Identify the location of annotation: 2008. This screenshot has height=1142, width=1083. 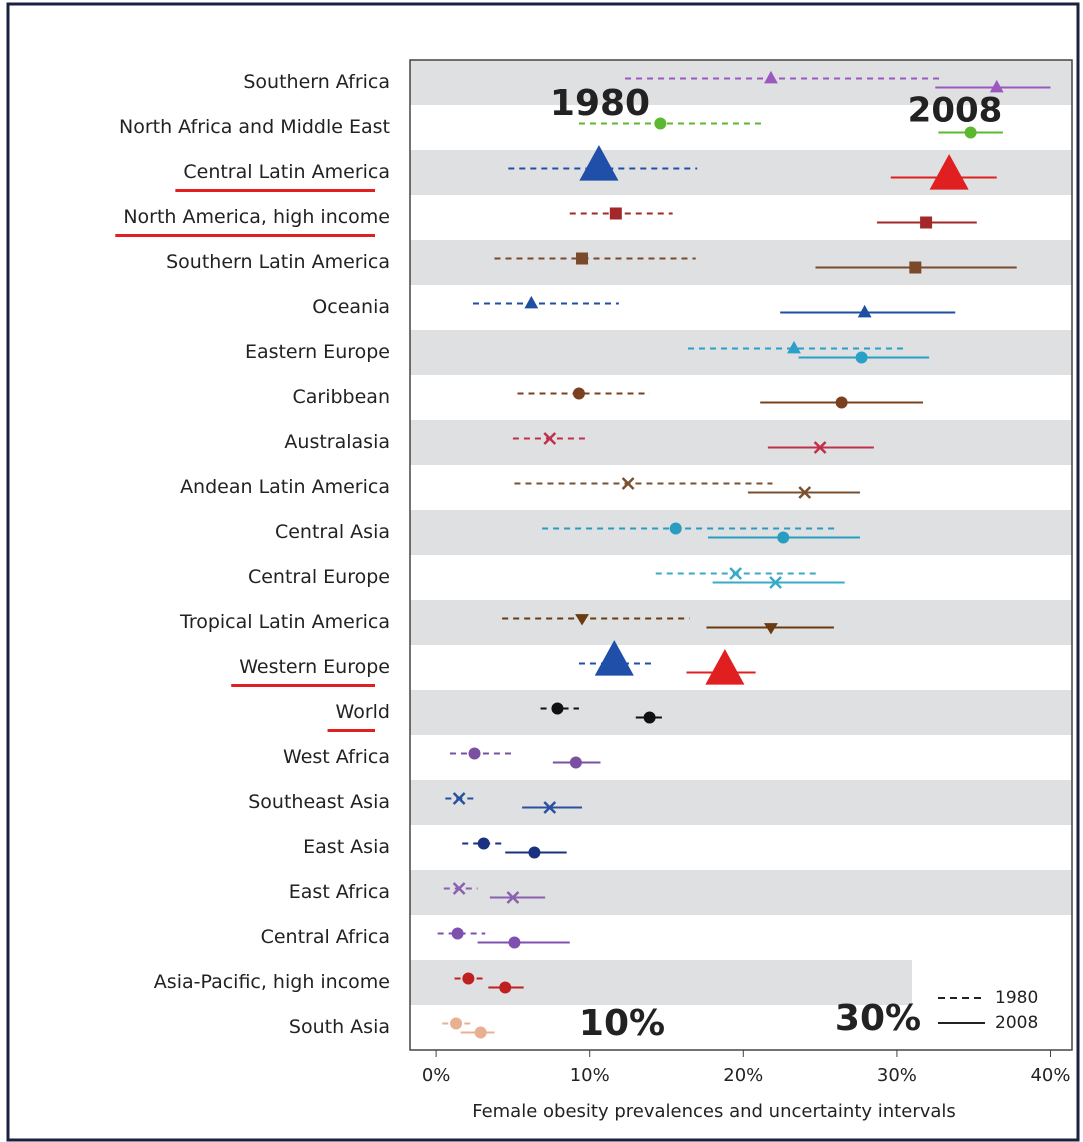
(955, 111).